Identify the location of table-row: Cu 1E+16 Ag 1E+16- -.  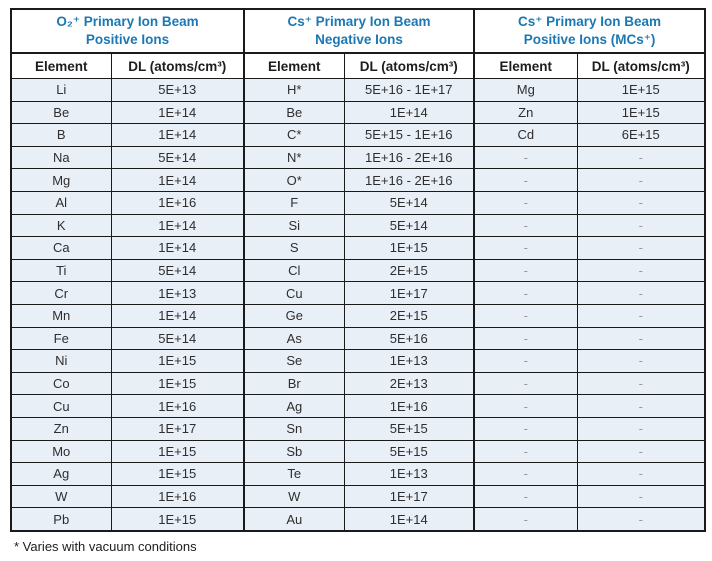
(358, 406).